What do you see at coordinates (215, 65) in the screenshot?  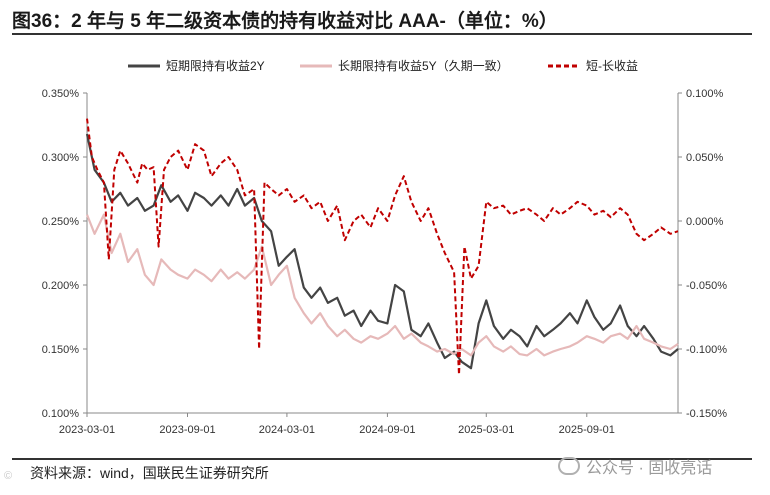 I see `legend-label-short: 短期限持有收益2Y` at bounding box center [215, 65].